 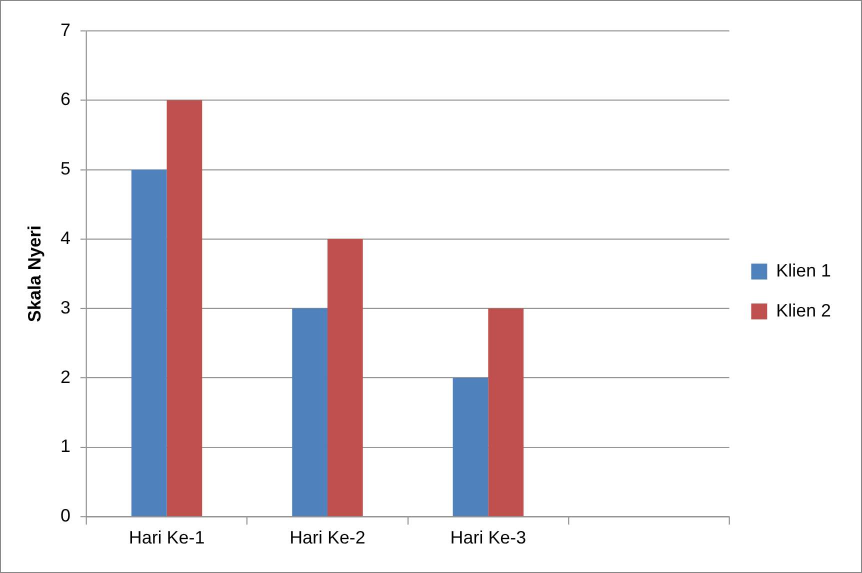 What do you see at coordinates (65, 168) in the screenshot?
I see `y-tick-label: 5` at bounding box center [65, 168].